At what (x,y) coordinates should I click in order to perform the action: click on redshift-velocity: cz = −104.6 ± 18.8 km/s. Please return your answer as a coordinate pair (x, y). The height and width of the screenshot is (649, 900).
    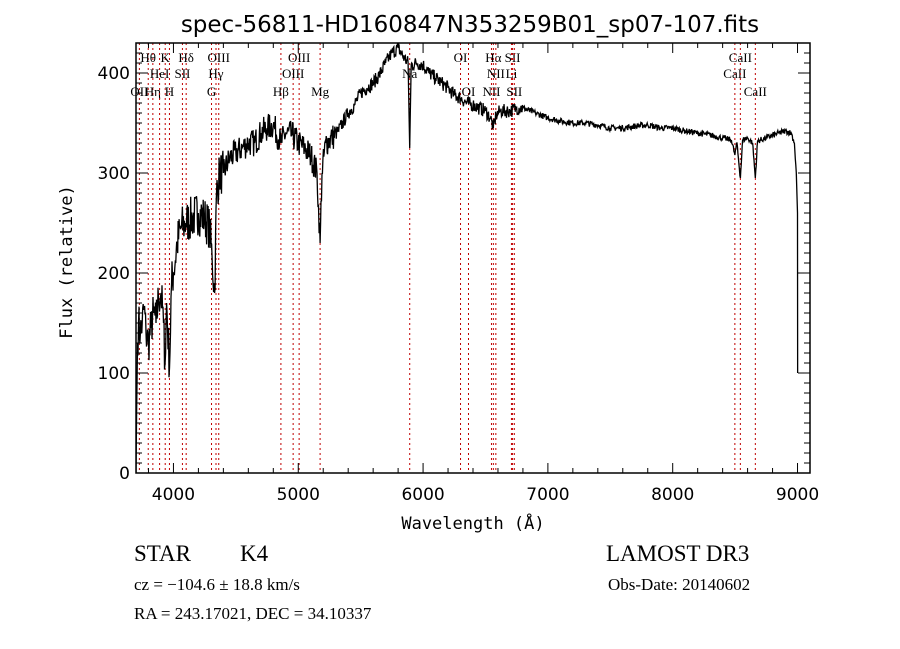
    Looking at the image, I should click on (217, 584).